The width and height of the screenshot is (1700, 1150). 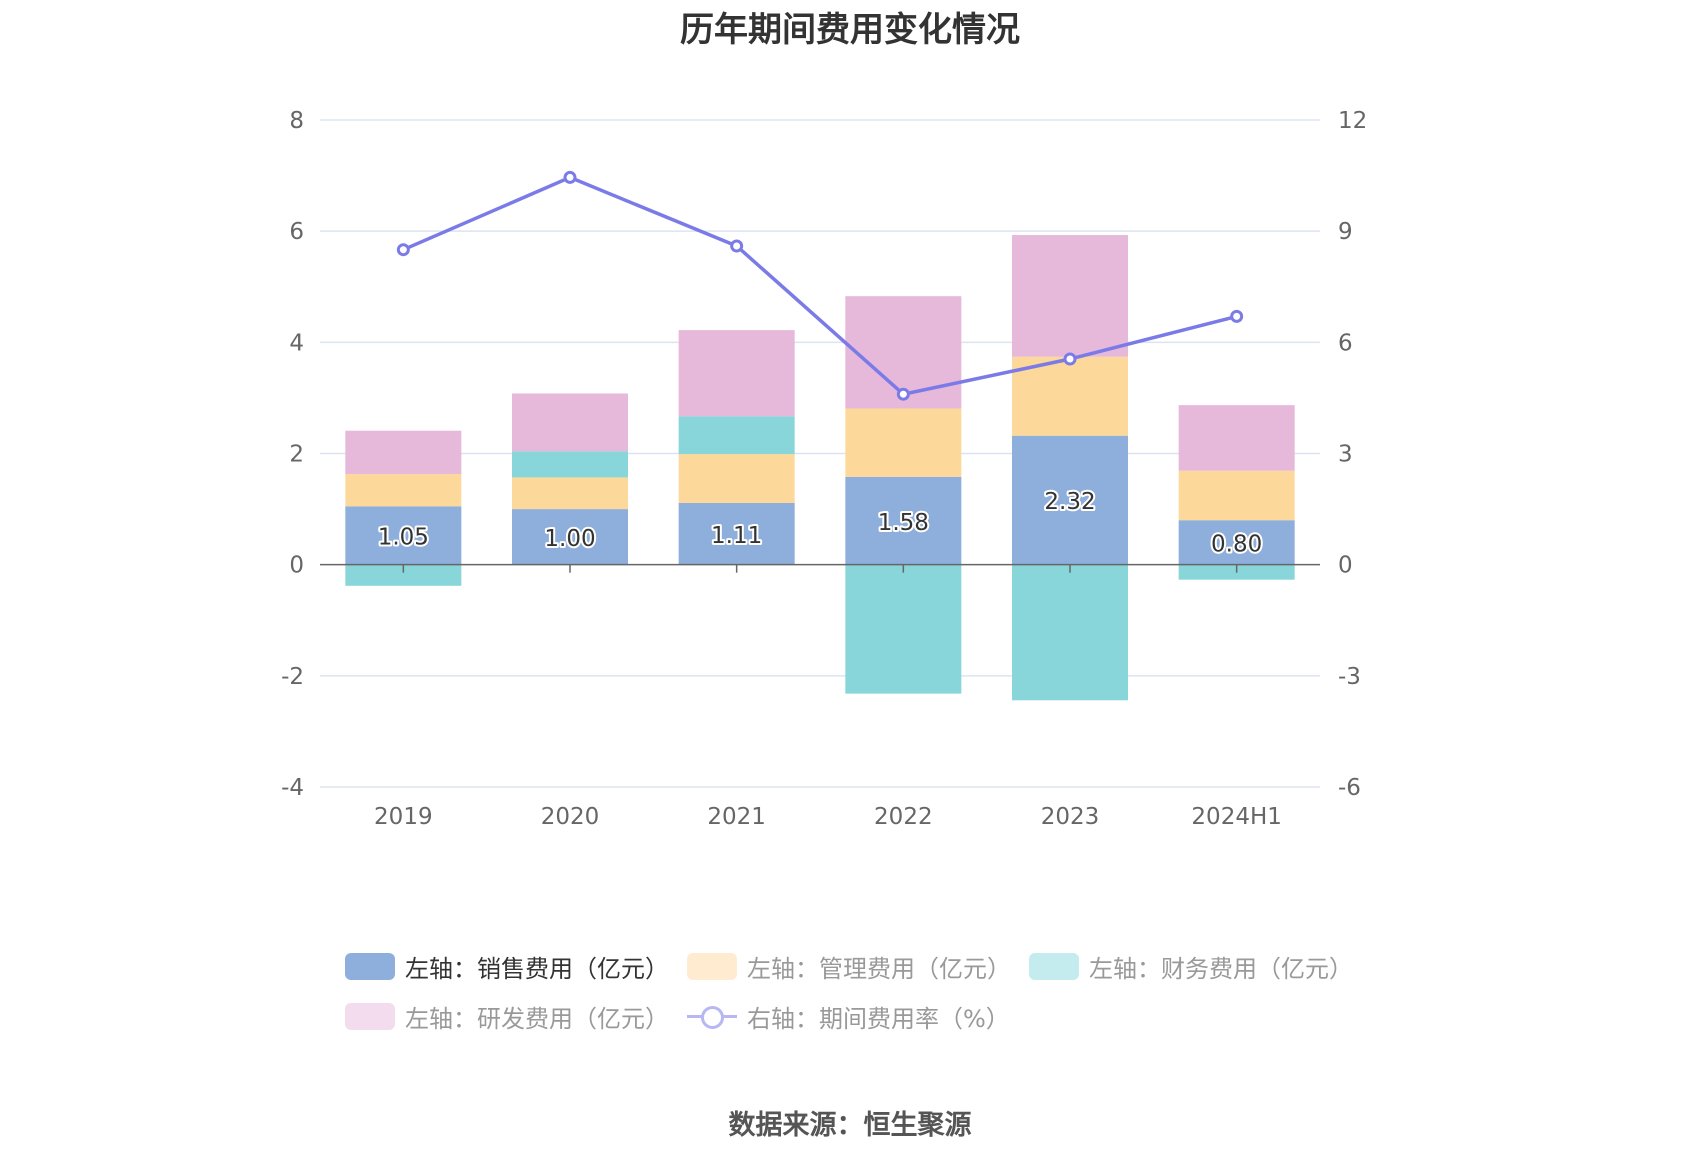 What do you see at coordinates (570, 817) in the screenshot?
I see `x-axis-tick-label: 2020` at bounding box center [570, 817].